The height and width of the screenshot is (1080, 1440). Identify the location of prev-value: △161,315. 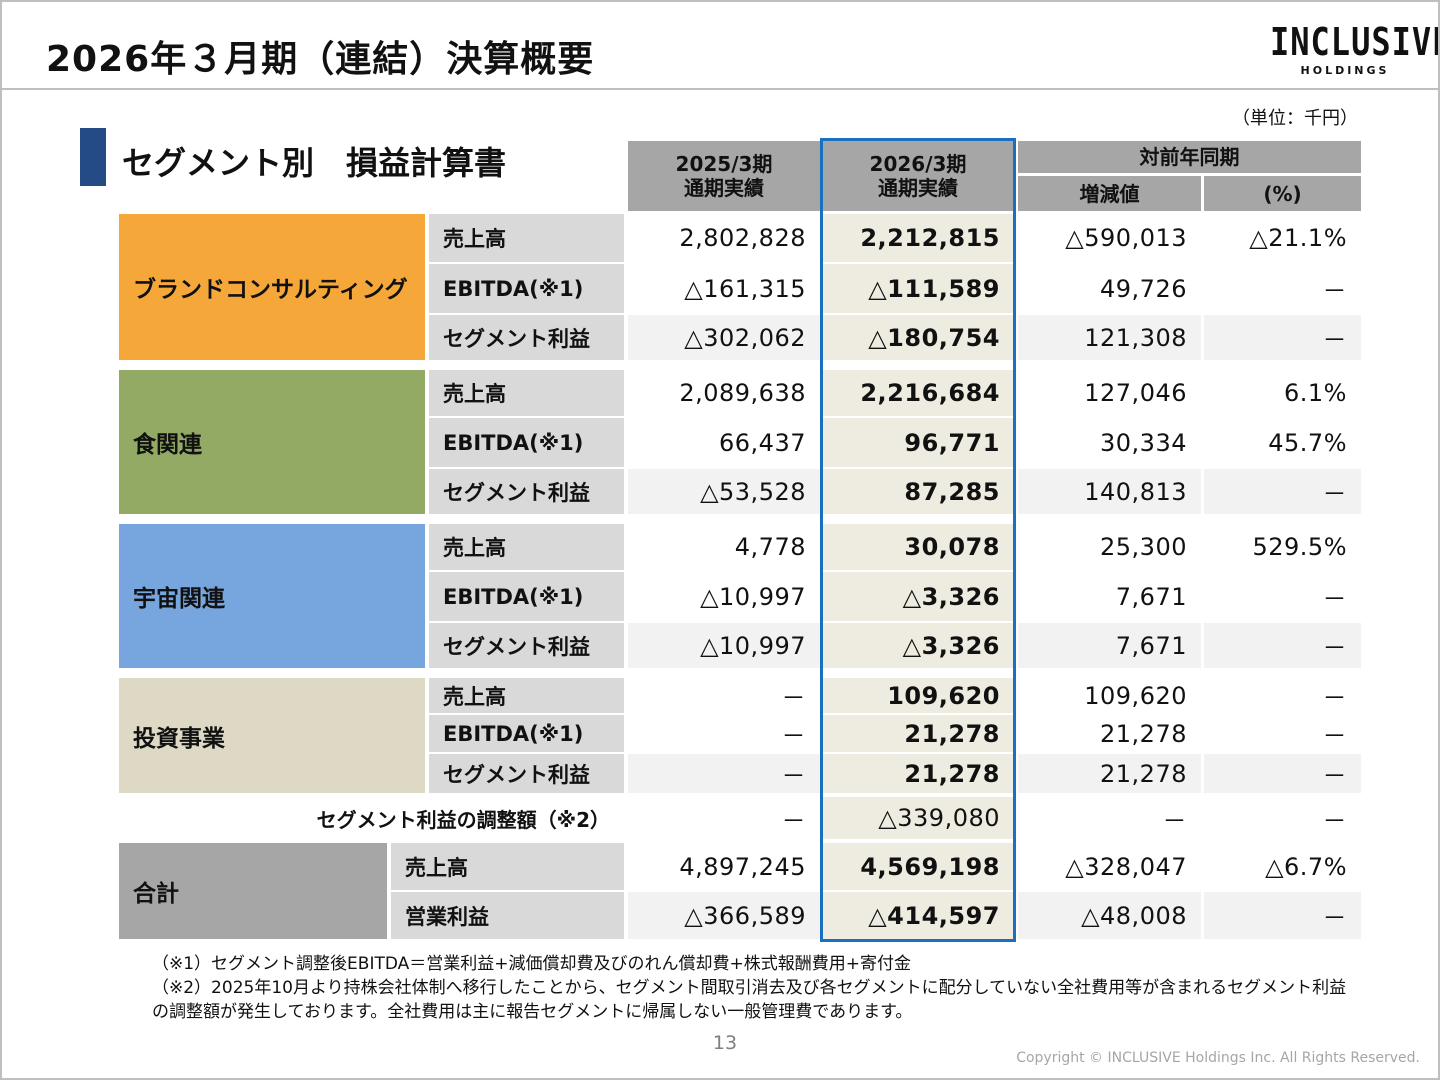
(745, 288).